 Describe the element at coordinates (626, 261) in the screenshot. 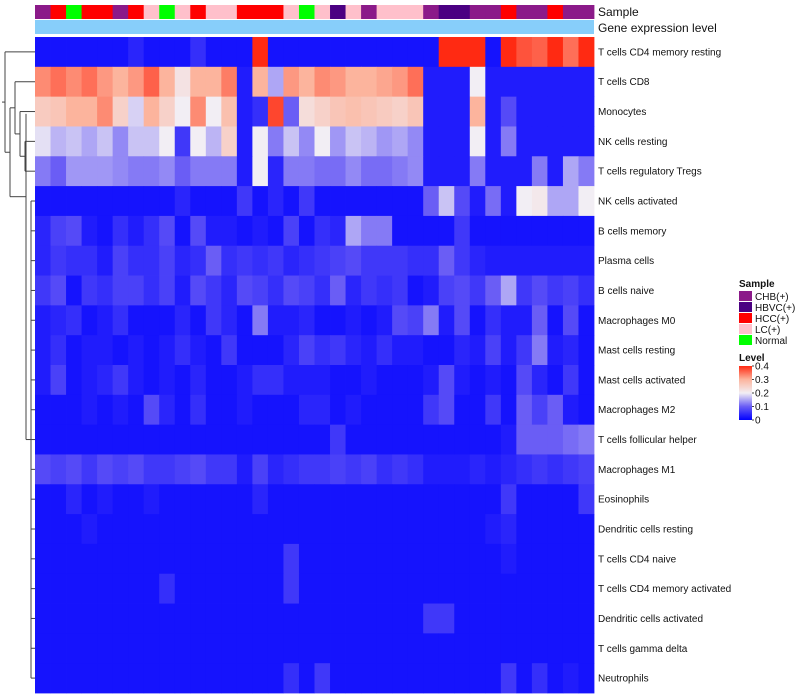

I see `row-label: Plasma cells` at that location.